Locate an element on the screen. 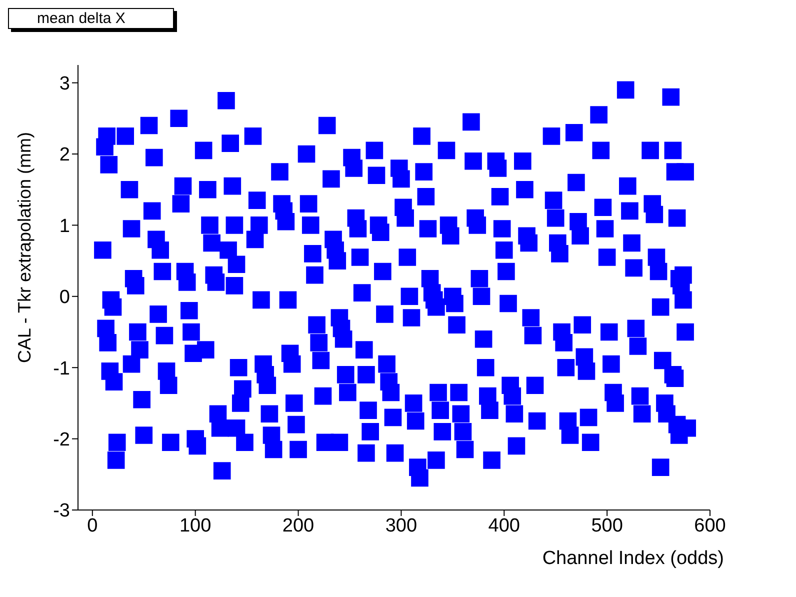 Image resolution: width=796 pixels, height=597 pixels. chart-title: mean delta X is located at coordinates (91, 18).